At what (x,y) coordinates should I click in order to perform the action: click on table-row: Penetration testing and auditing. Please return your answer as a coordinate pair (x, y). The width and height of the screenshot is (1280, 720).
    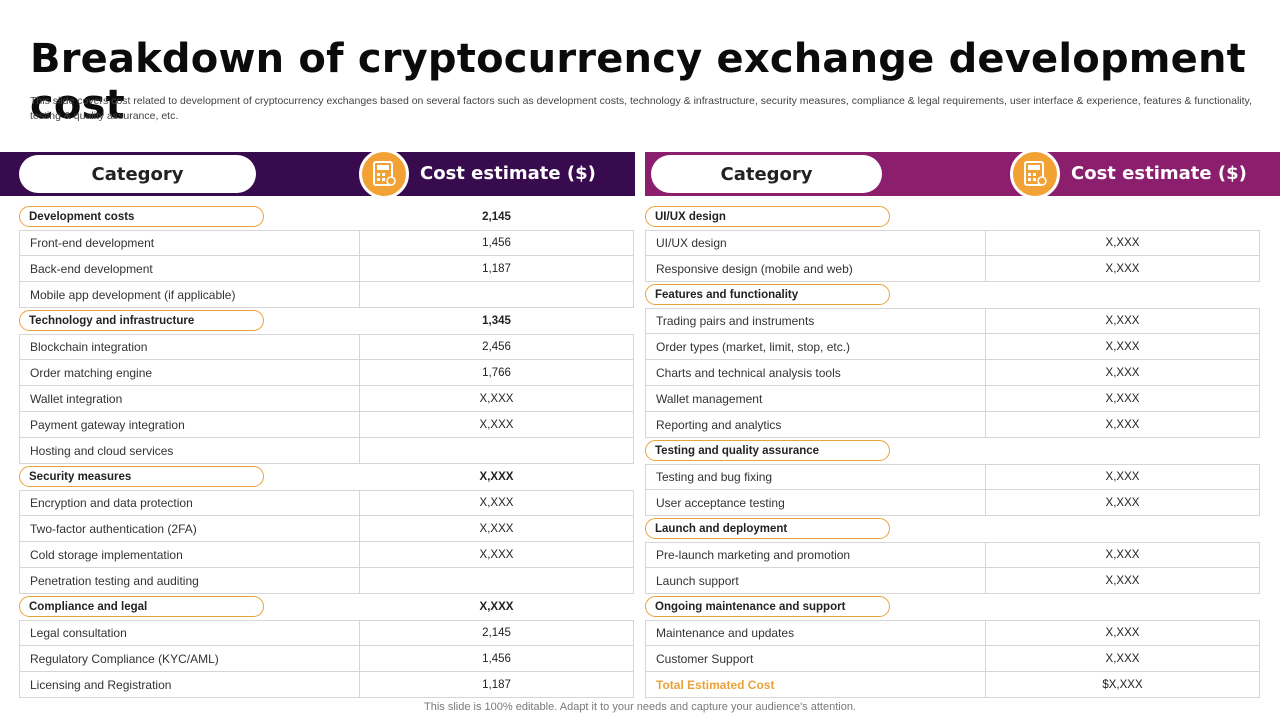
    Looking at the image, I should click on (326, 581).